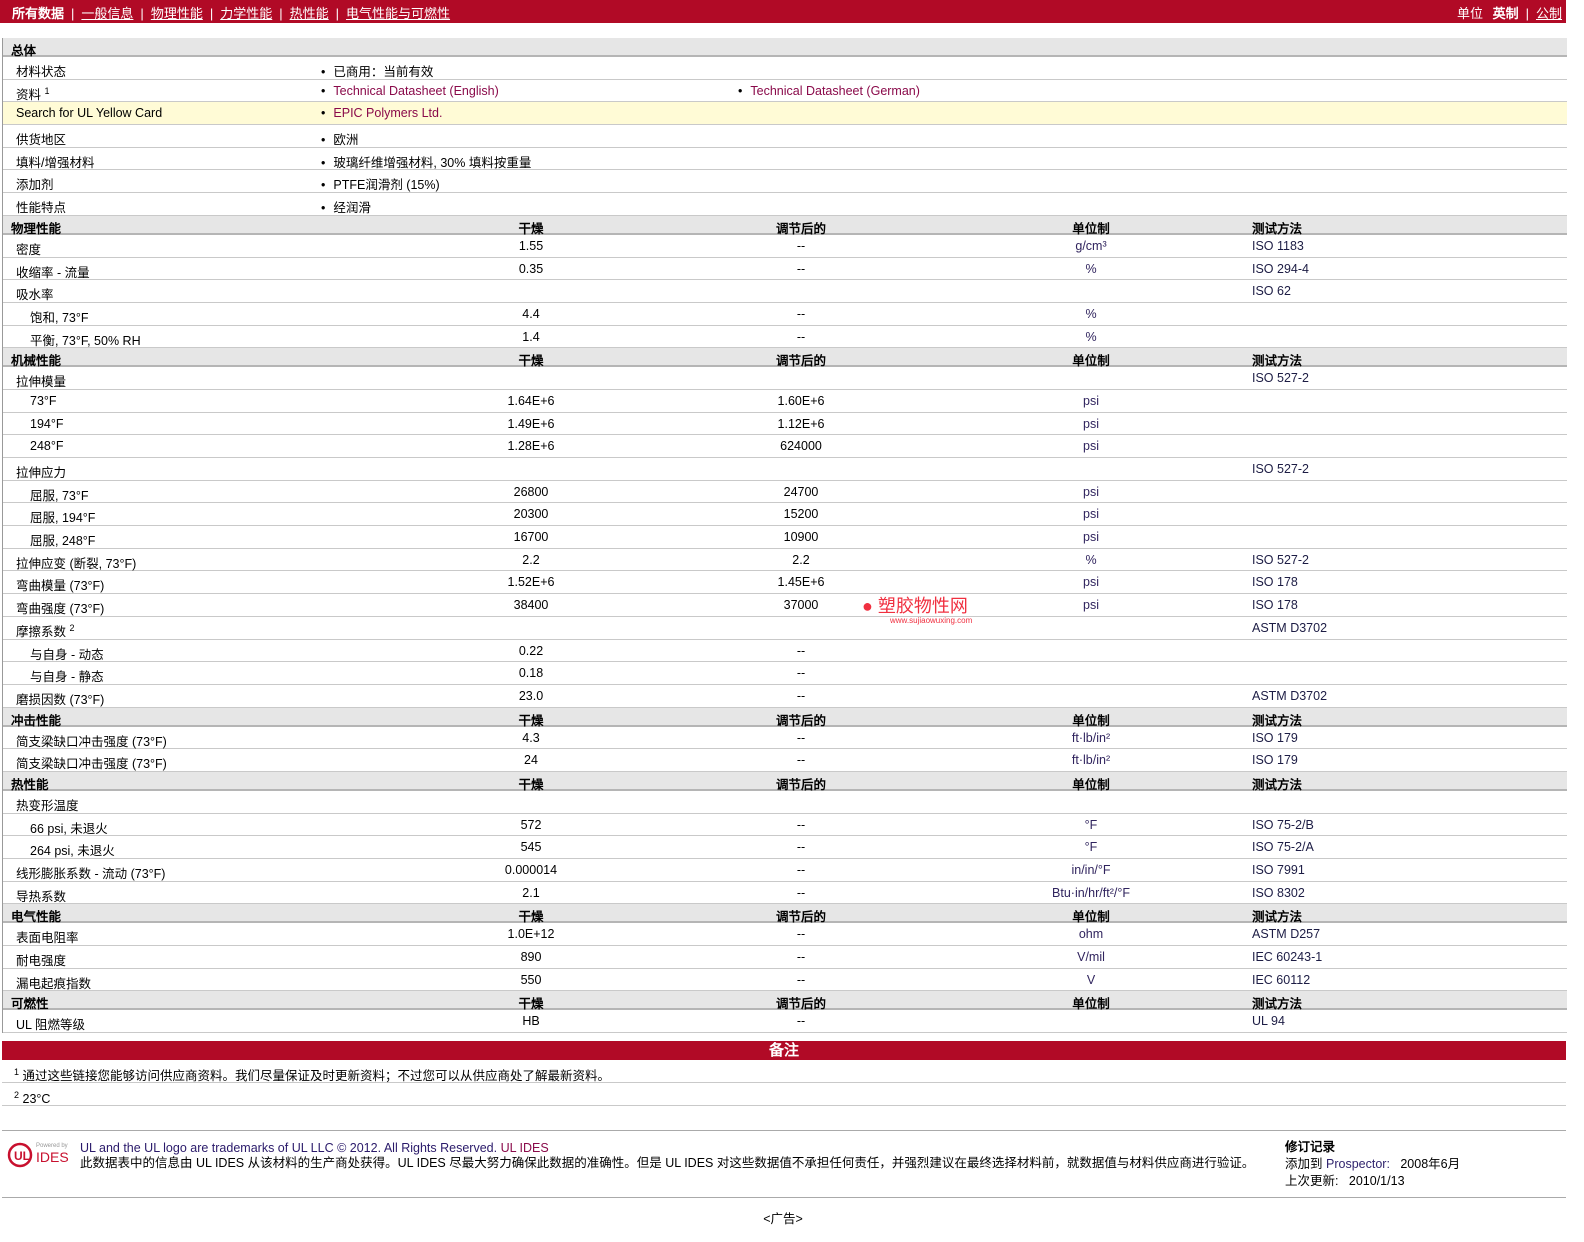 The height and width of the screenshot is (1242, 1584). I want to click on dry-value: 2.1, so click(531, 892).